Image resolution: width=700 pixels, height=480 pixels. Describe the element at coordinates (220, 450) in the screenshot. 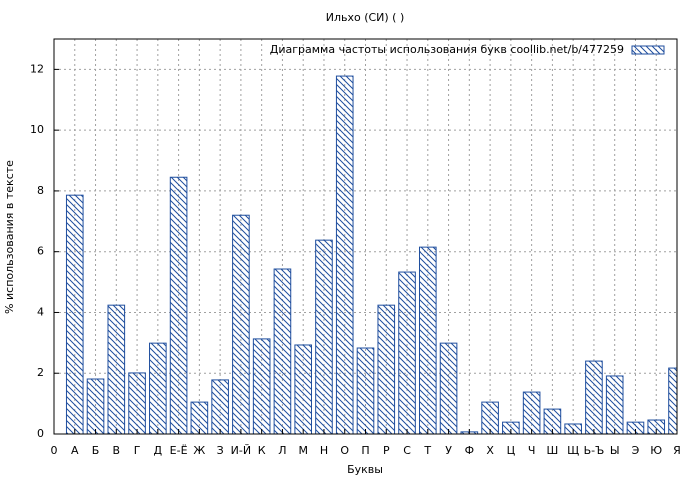

I see `x-tick-label: З` at that location.